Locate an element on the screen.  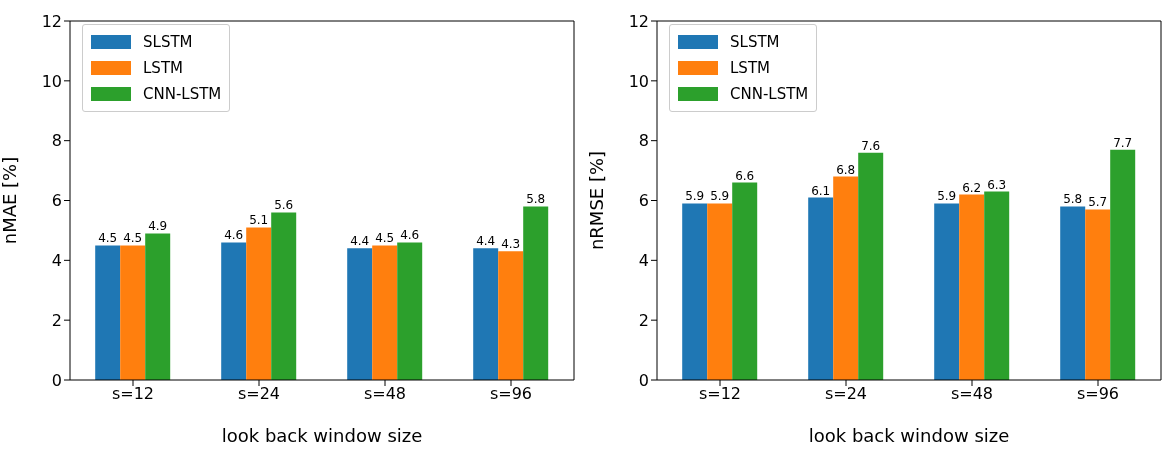
data-label: 5.1 is located at coordinates (259, 220).